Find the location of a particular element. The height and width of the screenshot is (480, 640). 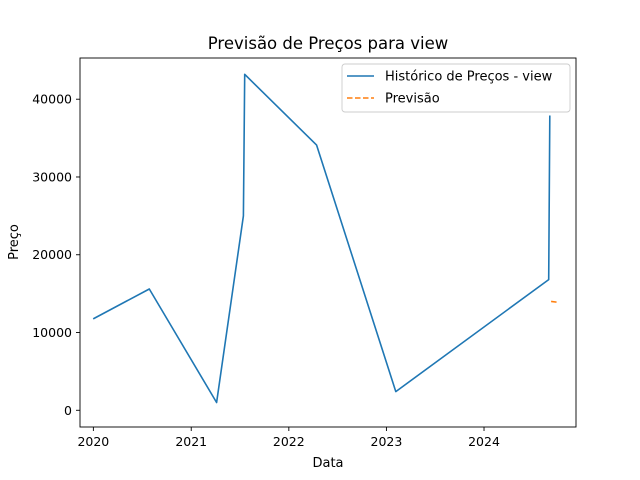

y-tick-label: 40000 is located at coordinates (52, 99).